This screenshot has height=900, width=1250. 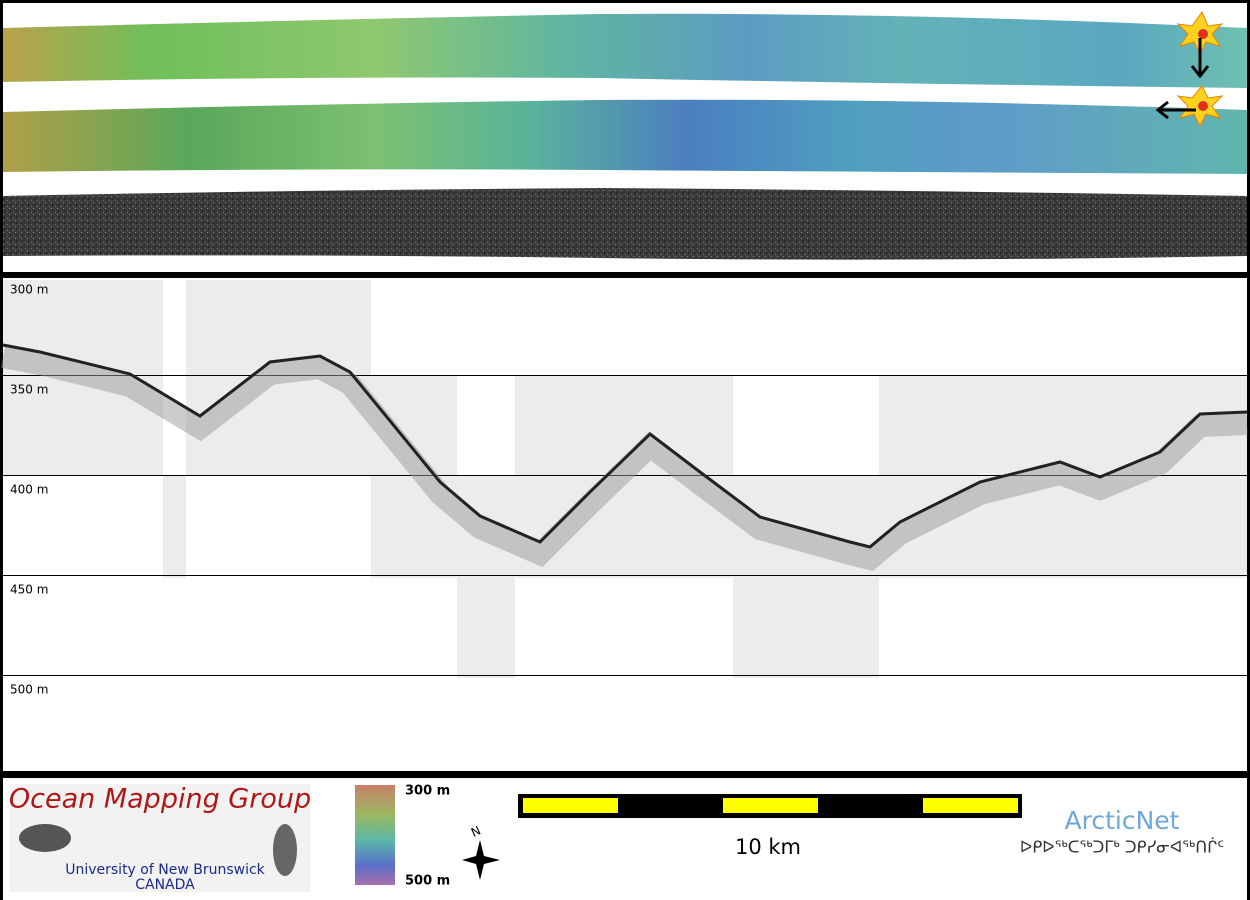 What do you see at coordinates (375, 835) in the screenshot?
I see `colorbar` at bounding box center [375, 835].